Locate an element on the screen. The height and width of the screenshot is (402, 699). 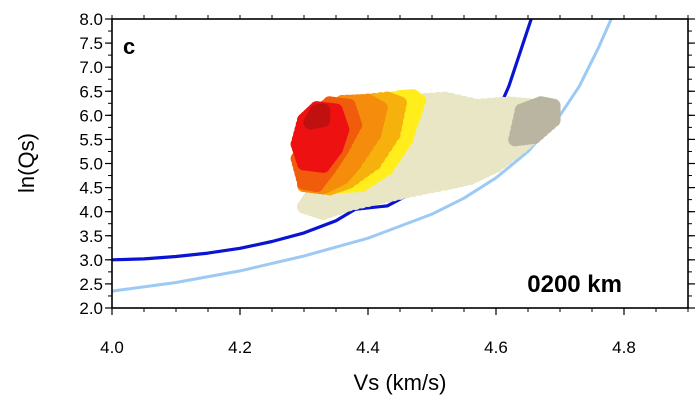
y-tick-label: 3.0 is located at coordinates (91, 260).